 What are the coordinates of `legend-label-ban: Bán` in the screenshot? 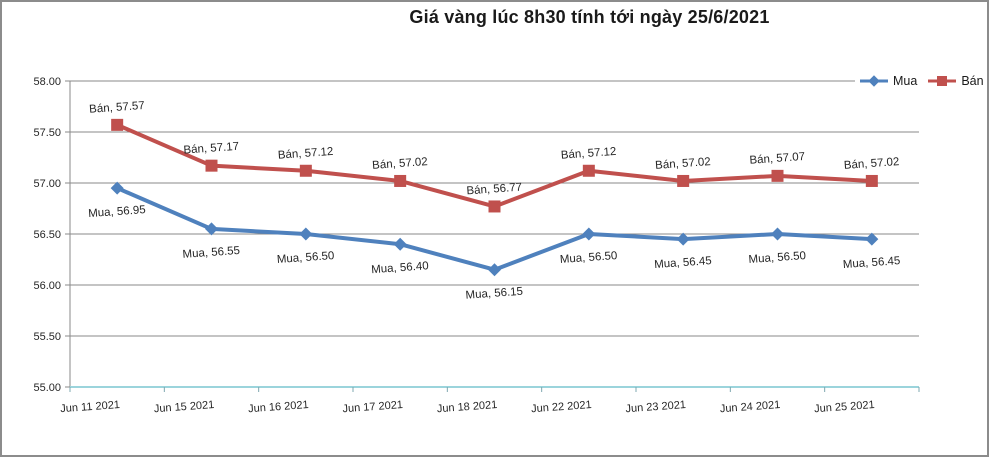 It's located at (972, 80).